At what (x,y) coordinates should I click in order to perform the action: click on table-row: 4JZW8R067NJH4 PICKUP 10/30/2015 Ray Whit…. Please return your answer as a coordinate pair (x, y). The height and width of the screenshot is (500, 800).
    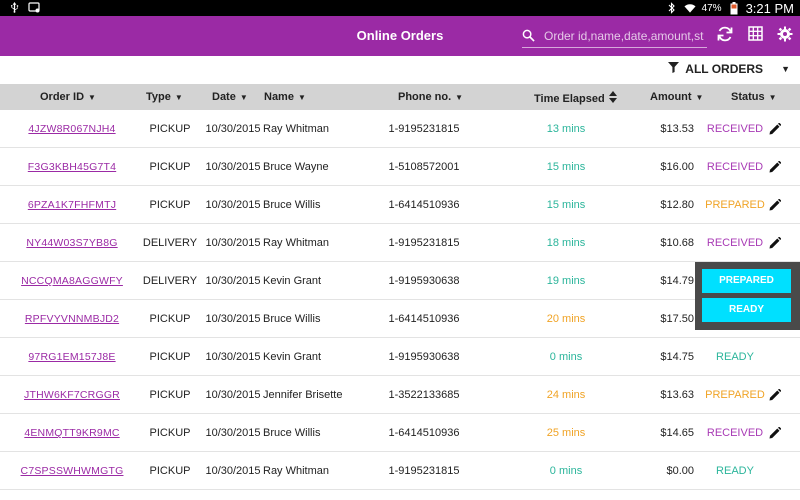
    Looking at the image, I should click on (400, 129).